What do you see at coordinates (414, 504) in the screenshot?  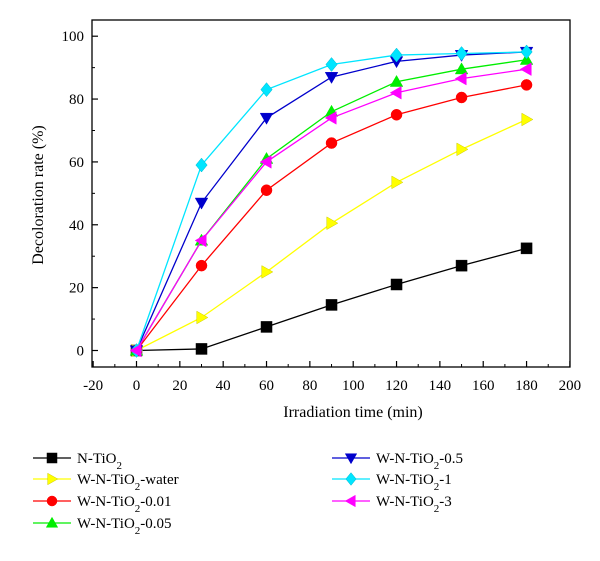 I see `legend-label: W-N-TiO2-3` at bounding box center [414, 504].